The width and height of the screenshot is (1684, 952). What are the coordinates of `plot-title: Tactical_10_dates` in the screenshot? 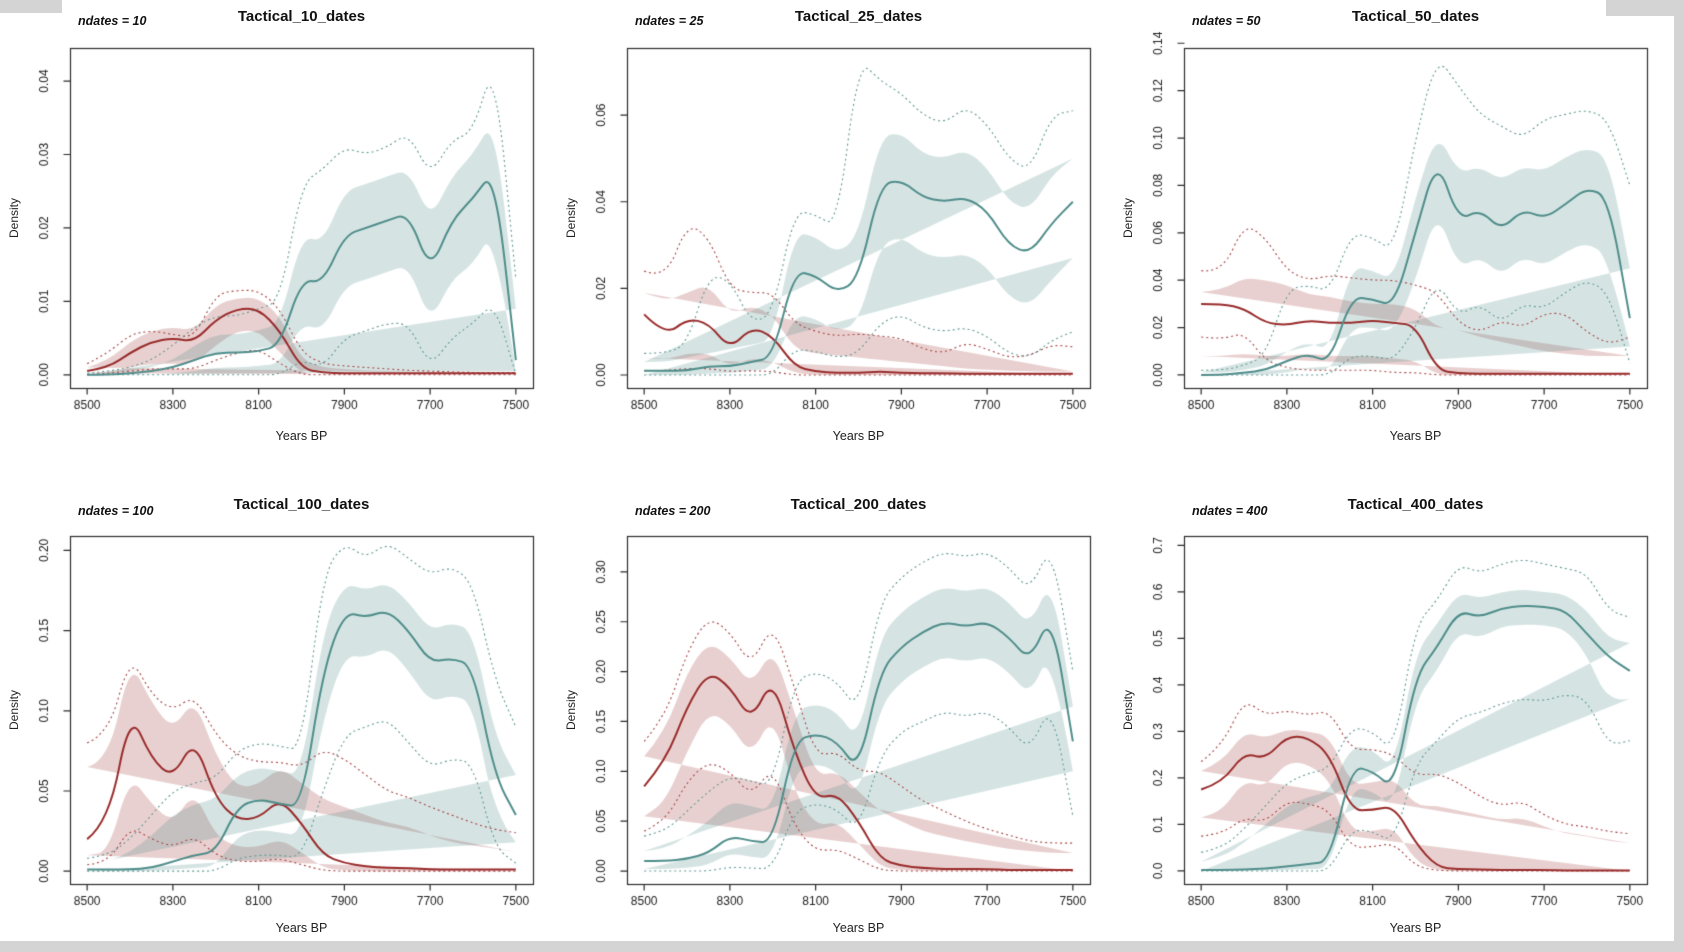 It's located at (301, 16).